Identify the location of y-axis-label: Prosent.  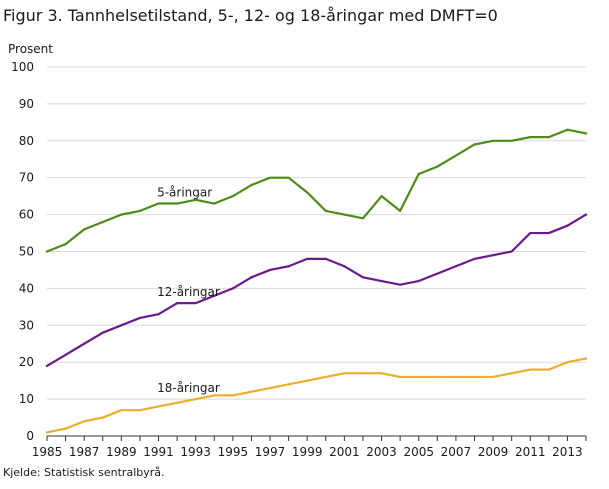
(30, 49).